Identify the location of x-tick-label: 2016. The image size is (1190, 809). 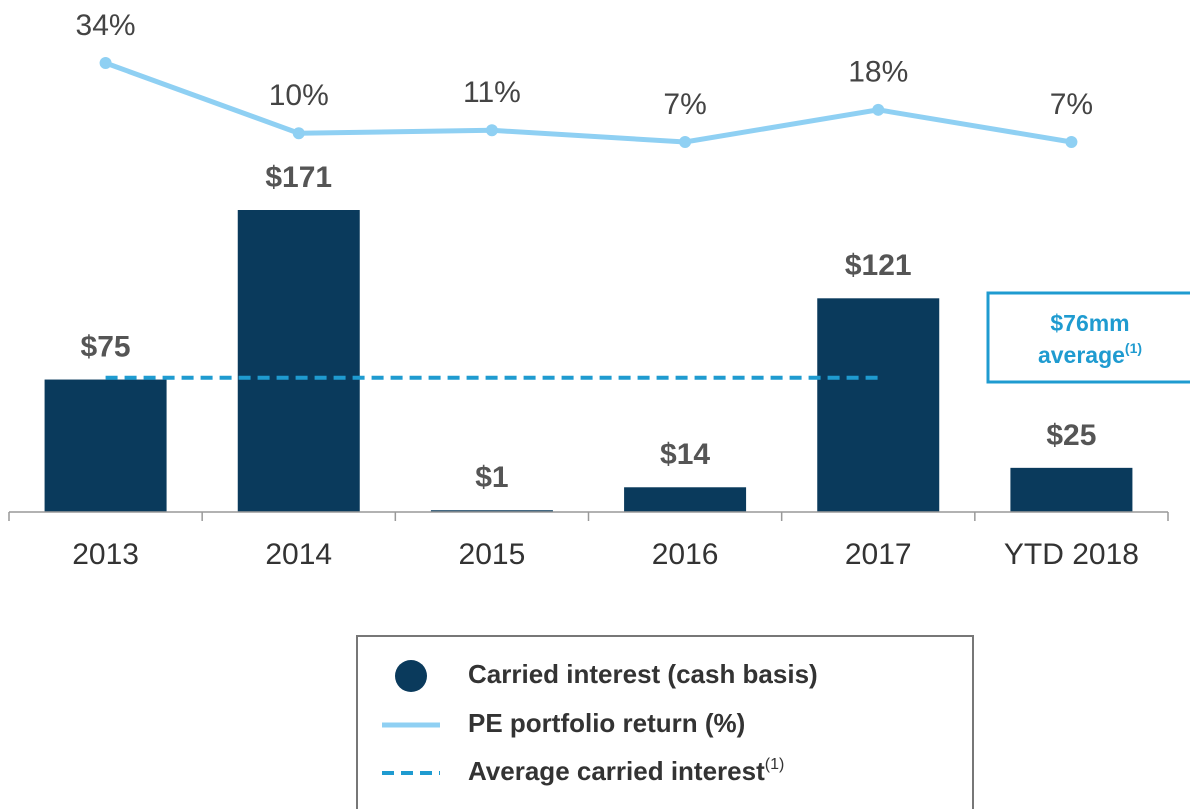
(685, 554).